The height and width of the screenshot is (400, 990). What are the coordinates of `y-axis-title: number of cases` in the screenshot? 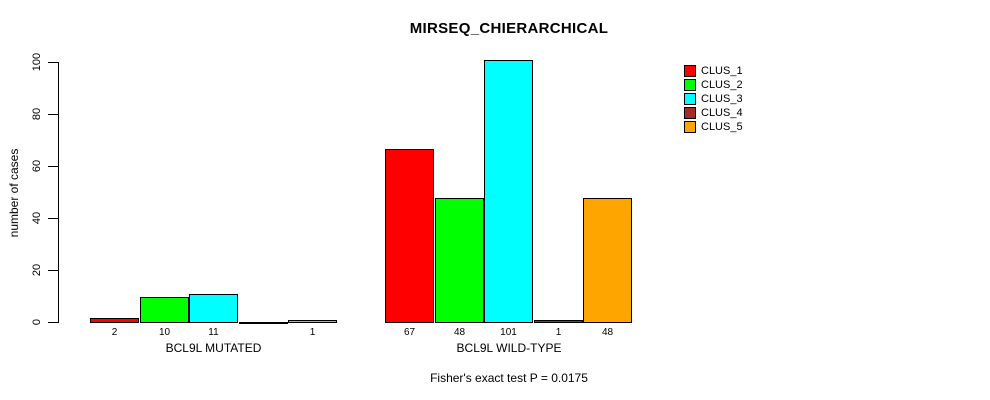 It's located at (14, 193).